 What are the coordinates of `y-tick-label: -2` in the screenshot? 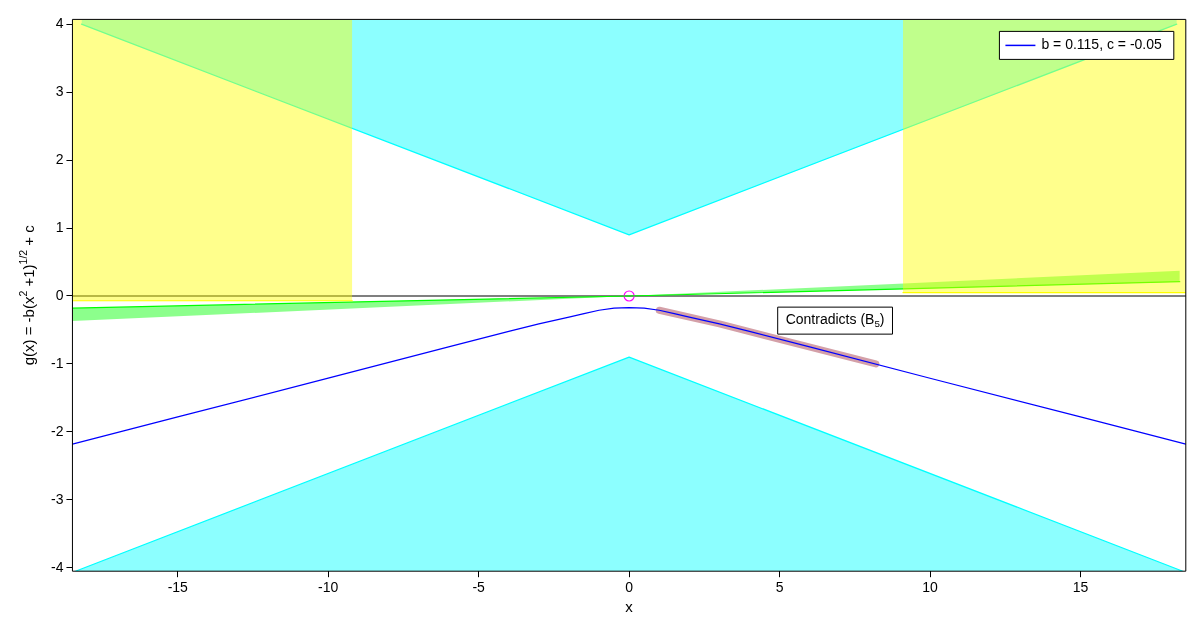 It's located at (57, 430).